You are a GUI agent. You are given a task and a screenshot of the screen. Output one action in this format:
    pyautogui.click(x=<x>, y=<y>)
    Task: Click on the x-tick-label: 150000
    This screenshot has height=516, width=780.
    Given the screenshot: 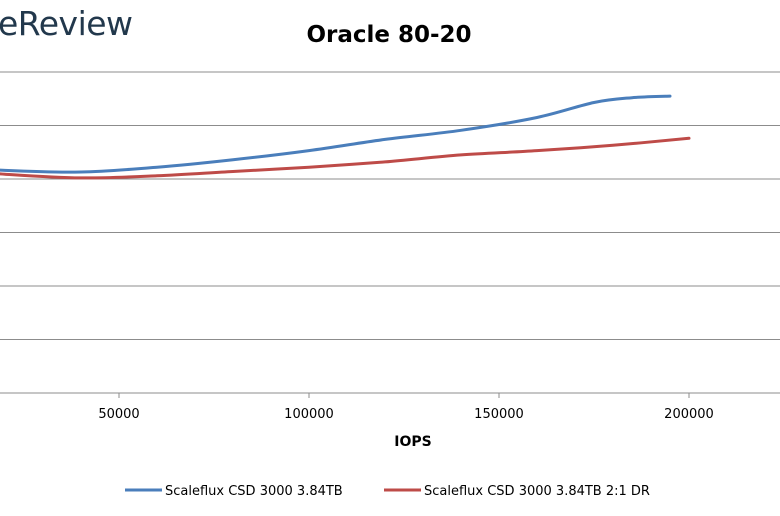 What is the action you would take?
    pyautogui.click(x=499, y=414)
    